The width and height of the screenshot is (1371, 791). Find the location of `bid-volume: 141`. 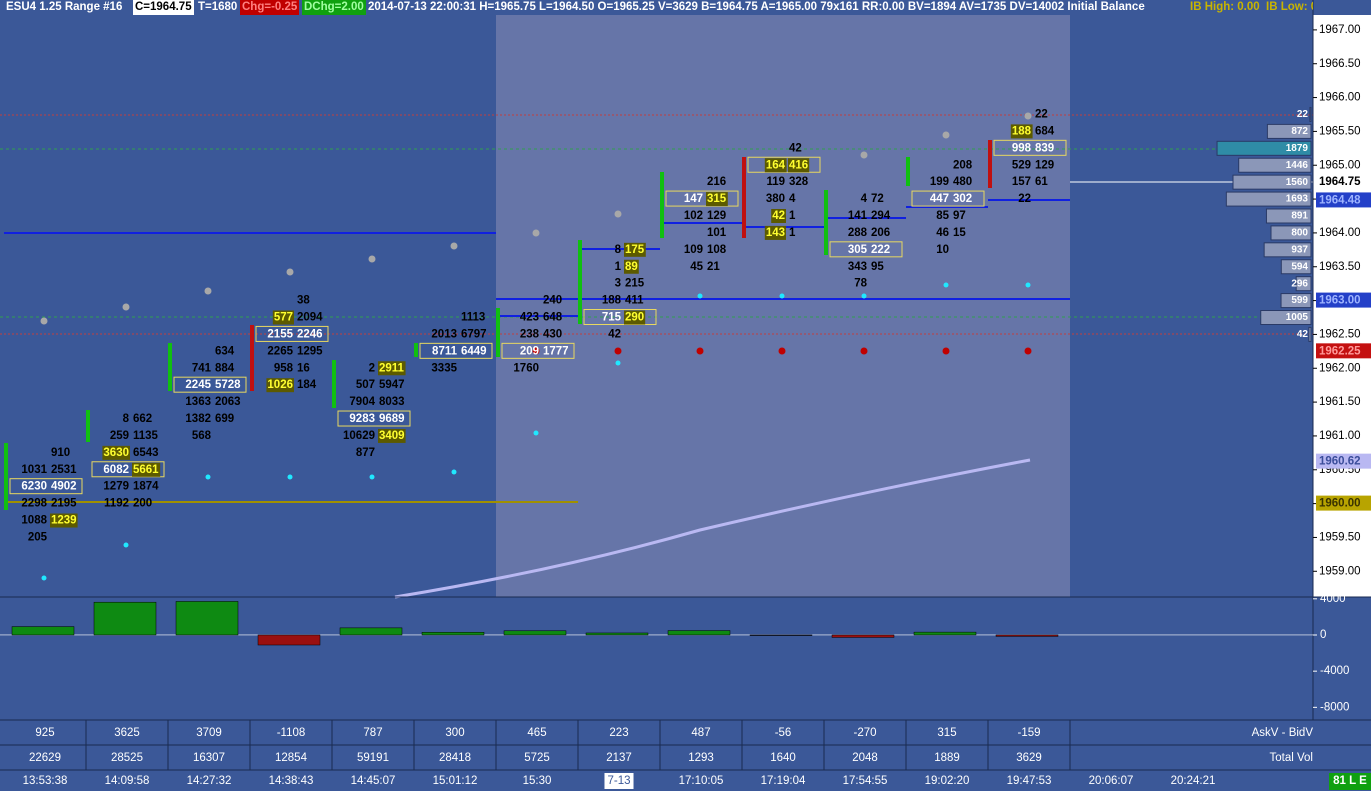

bid-volume: 141 is located at coordinates (858, 216).